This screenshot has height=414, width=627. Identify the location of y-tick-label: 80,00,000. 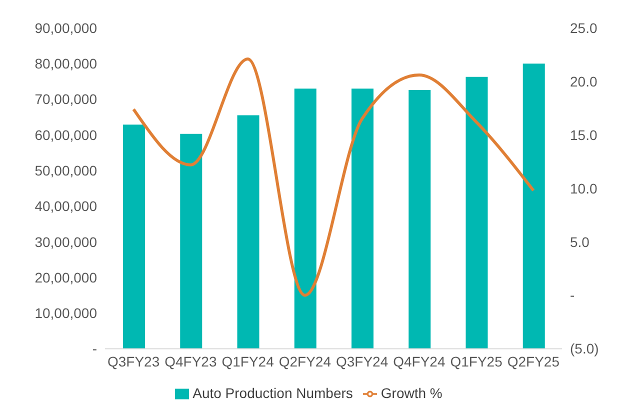
(66, 64).